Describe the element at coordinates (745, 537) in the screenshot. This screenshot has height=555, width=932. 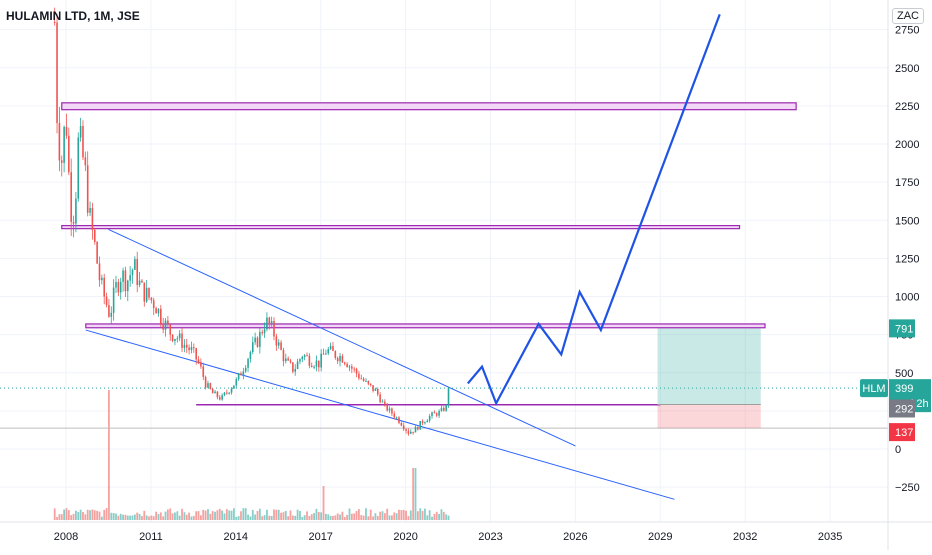
I see `x-tick-label: 2032` at that location.